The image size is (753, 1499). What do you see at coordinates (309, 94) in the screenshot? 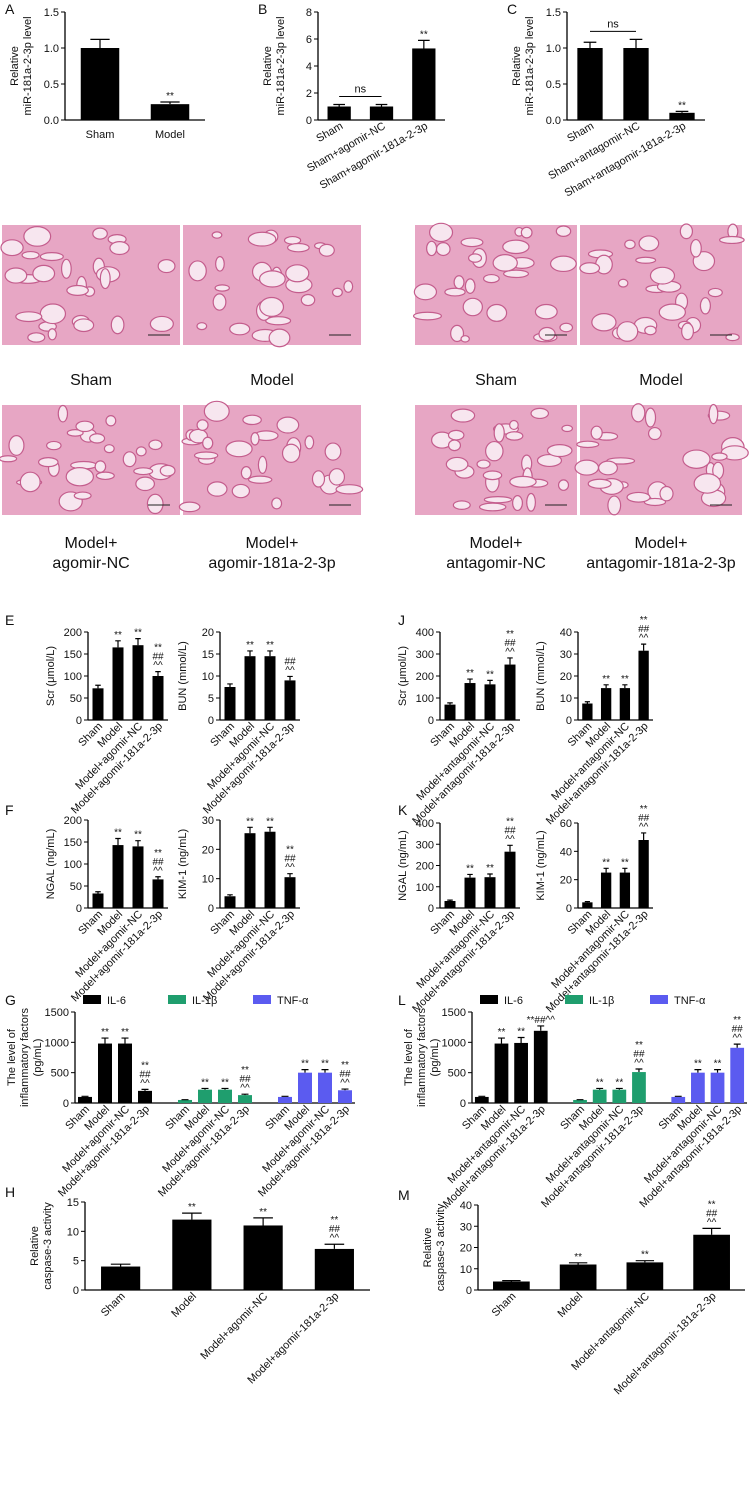
I see `y-tick-label: 2` at bounding box center [309, 94].